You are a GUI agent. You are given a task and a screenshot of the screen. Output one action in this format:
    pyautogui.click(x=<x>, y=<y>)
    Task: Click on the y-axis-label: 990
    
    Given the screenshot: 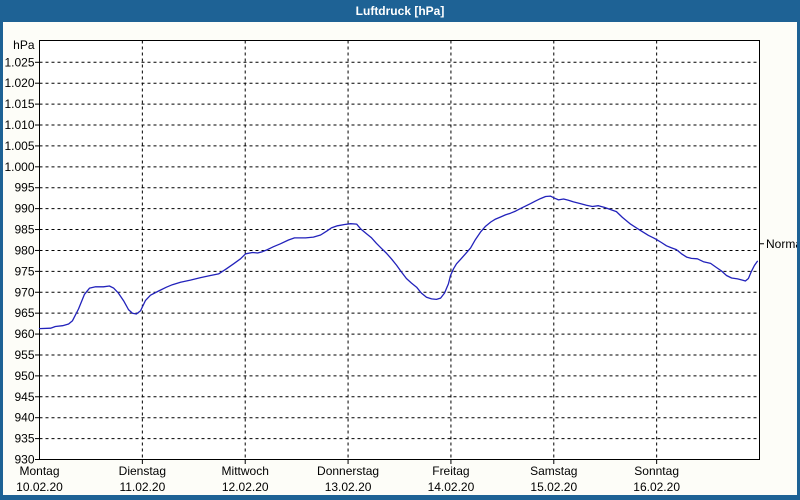 What is the action you would take?
    pyautogui.click(x=24, y=209)
    